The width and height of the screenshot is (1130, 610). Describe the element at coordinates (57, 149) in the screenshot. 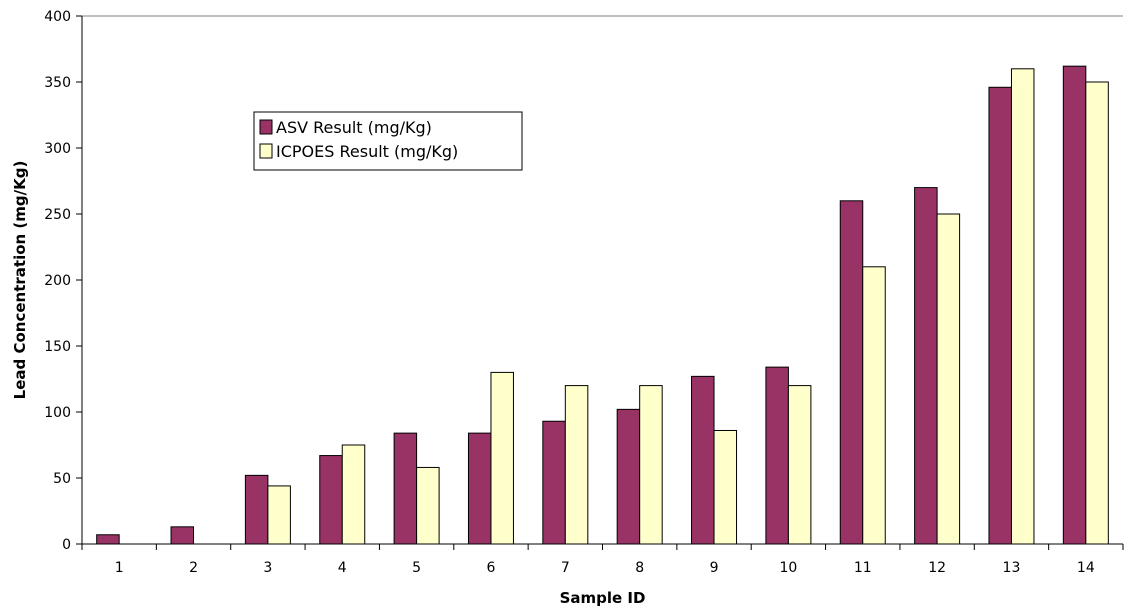

I see `y-tick-label-300: 300` at that location.